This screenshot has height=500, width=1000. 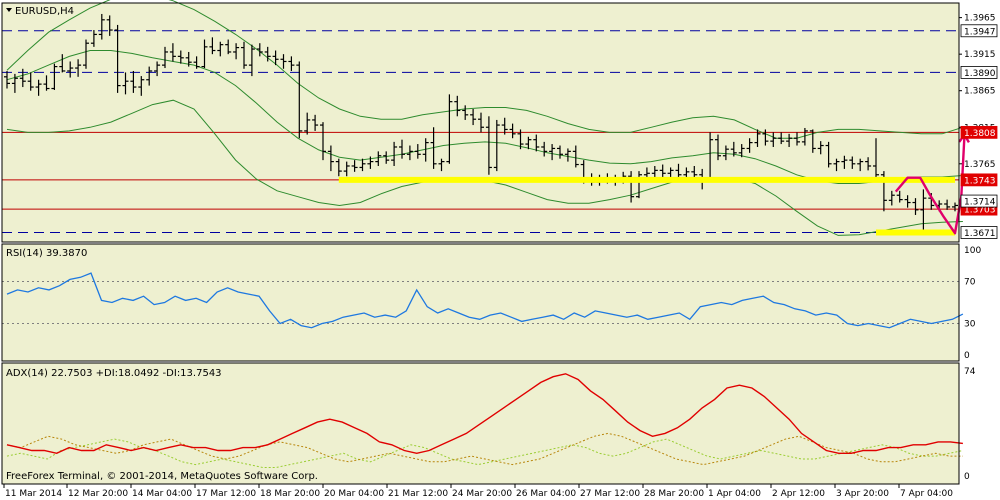 I want to click on price-tag-label: 1.3947, so click(x=980, y=32).